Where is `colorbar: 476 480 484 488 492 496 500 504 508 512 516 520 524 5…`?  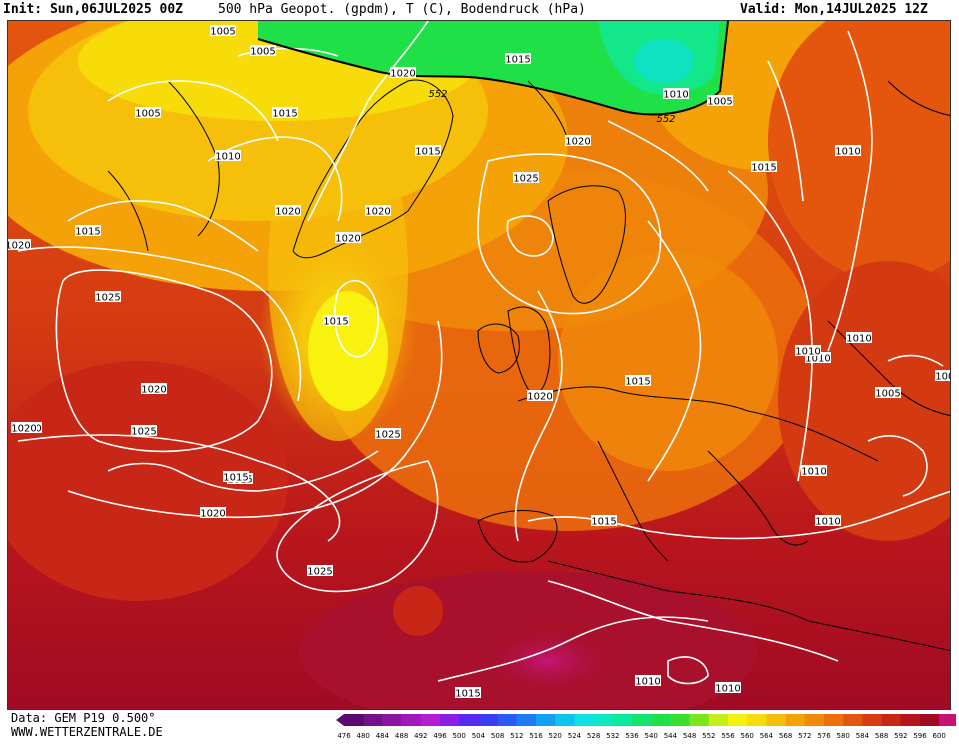
colorbar: 476 480 484 488 492 496 500 504 508 512 516 520 524 5… is located at coordinates (647, 729).